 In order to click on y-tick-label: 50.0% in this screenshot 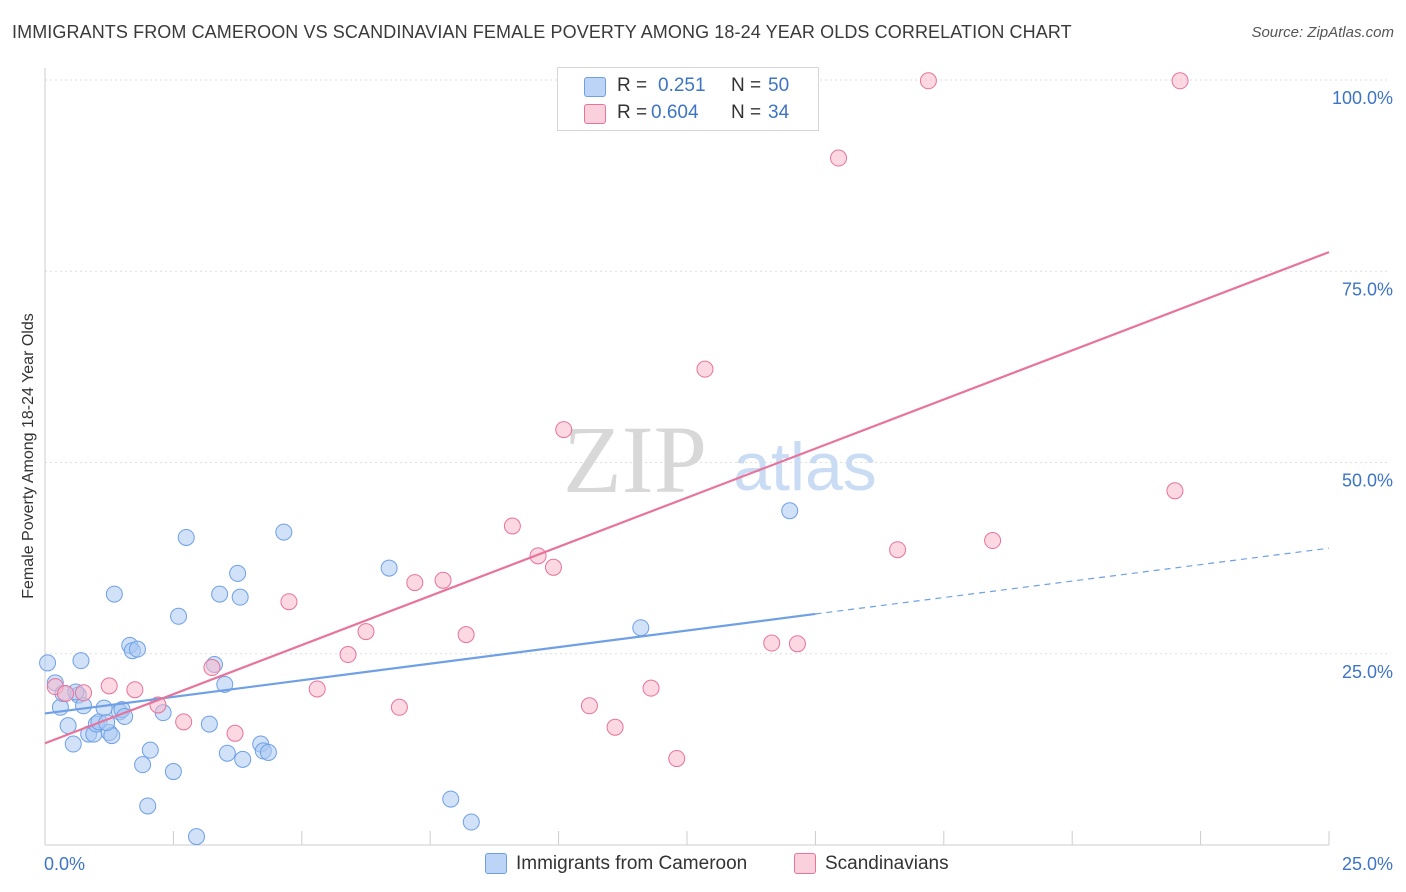, I will do `click(1367, 481)`.